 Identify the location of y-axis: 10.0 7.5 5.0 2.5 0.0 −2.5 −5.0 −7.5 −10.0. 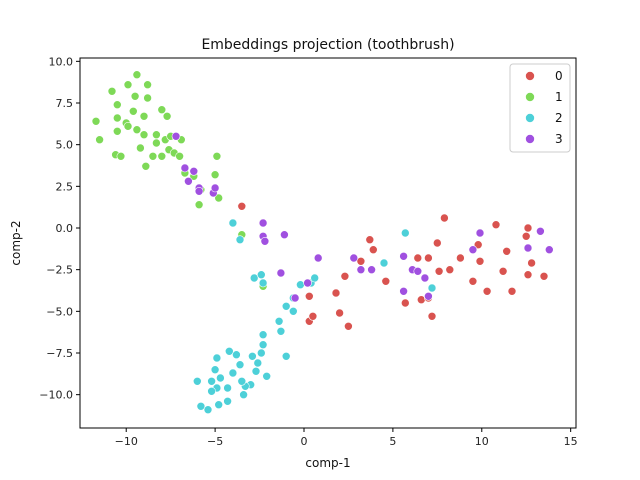
(59, 228).